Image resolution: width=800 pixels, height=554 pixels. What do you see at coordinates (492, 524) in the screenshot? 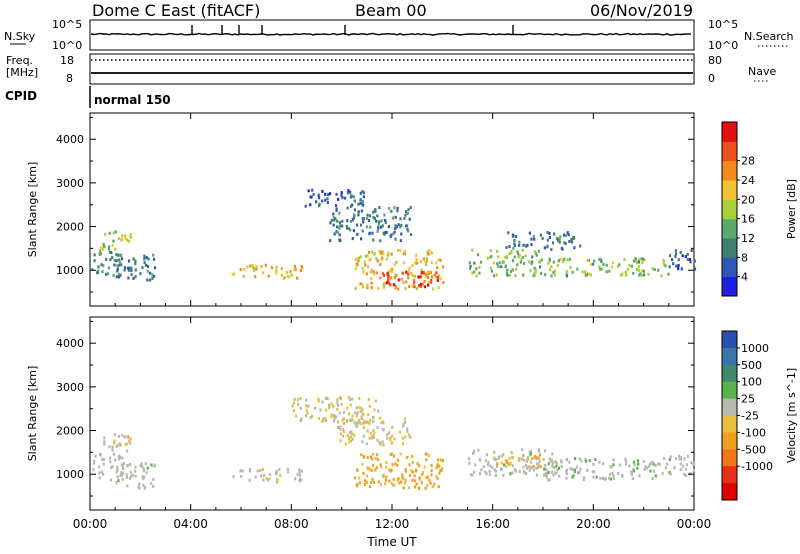
I see `x-tick-label: 16:00` at bounding box center [492, 524].